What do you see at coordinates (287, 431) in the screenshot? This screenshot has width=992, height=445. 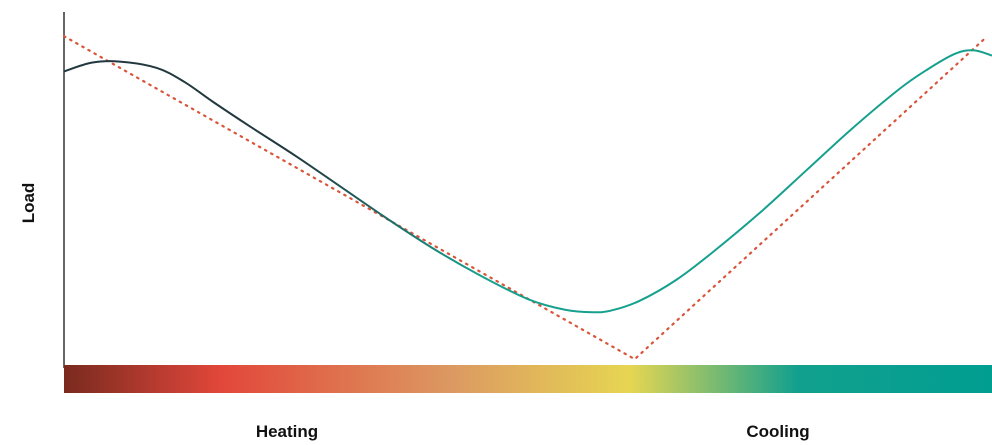 I see `band-label-heating: Heating` at bounding box center [287, 431].